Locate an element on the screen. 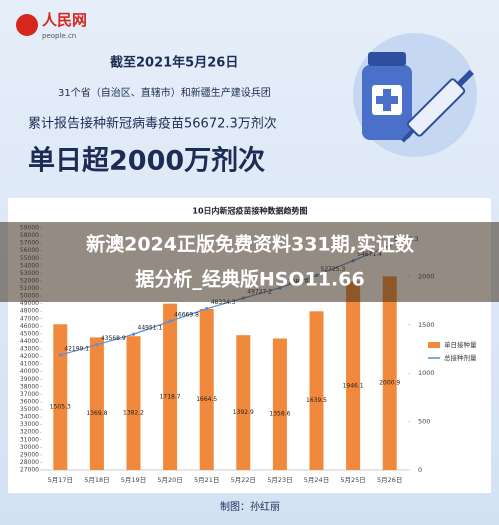 The image size is (499, 525). y2-tick-label: 1500 is located at coordinates (426, 325).